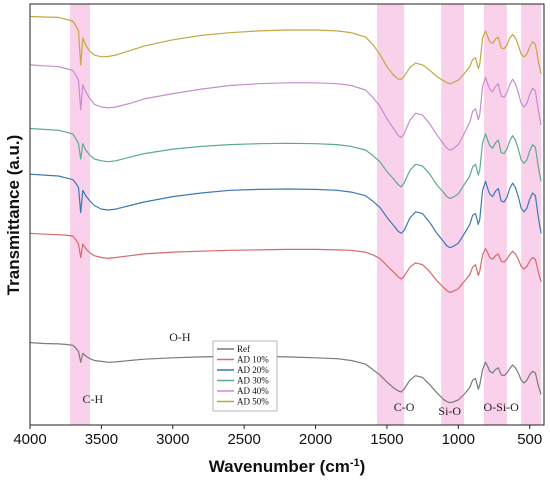  Describe the element at coordinates (180, 337) in the screenshot. I see `annotation-o-h: O-H` at that location.